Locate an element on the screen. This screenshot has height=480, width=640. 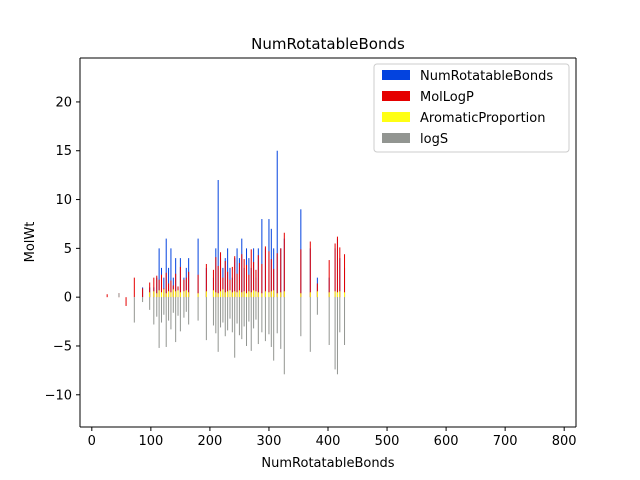
legend-label-logs: logS is located at coordinates (434, 139).